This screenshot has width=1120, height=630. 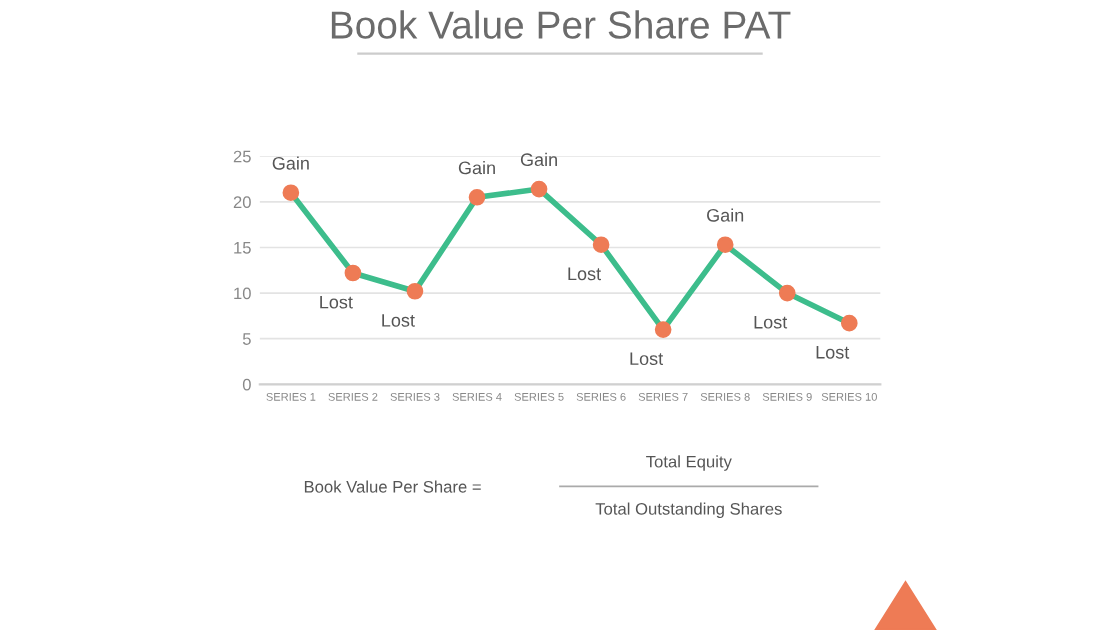 I want to click on y-tick-label: 25, so click(x=242, y=156).